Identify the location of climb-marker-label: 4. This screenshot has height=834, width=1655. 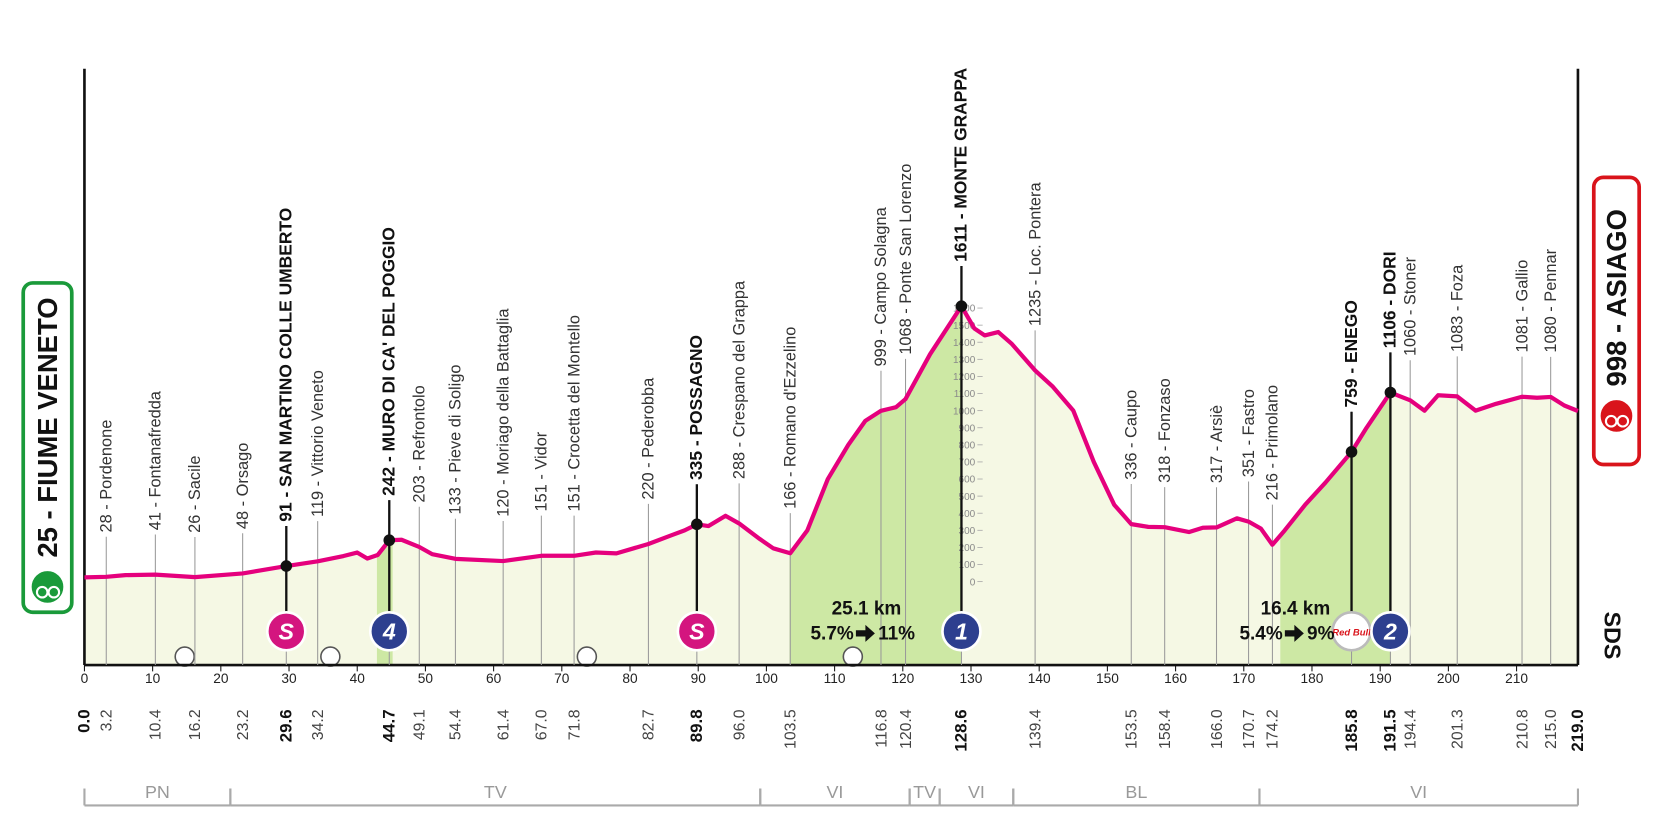
(389, 632).